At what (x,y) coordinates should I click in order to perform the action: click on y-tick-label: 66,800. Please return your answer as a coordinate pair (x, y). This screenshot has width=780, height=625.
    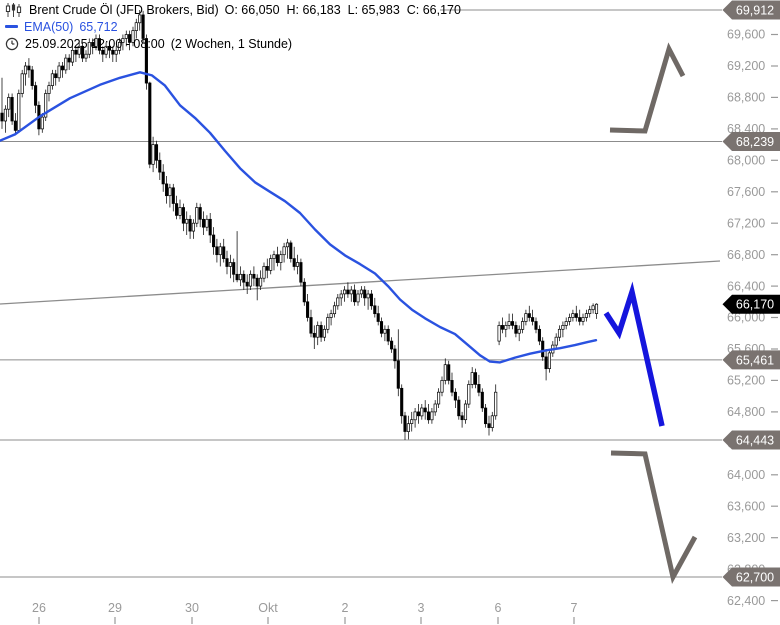
    Looking at the image, I should click on (746, 255).